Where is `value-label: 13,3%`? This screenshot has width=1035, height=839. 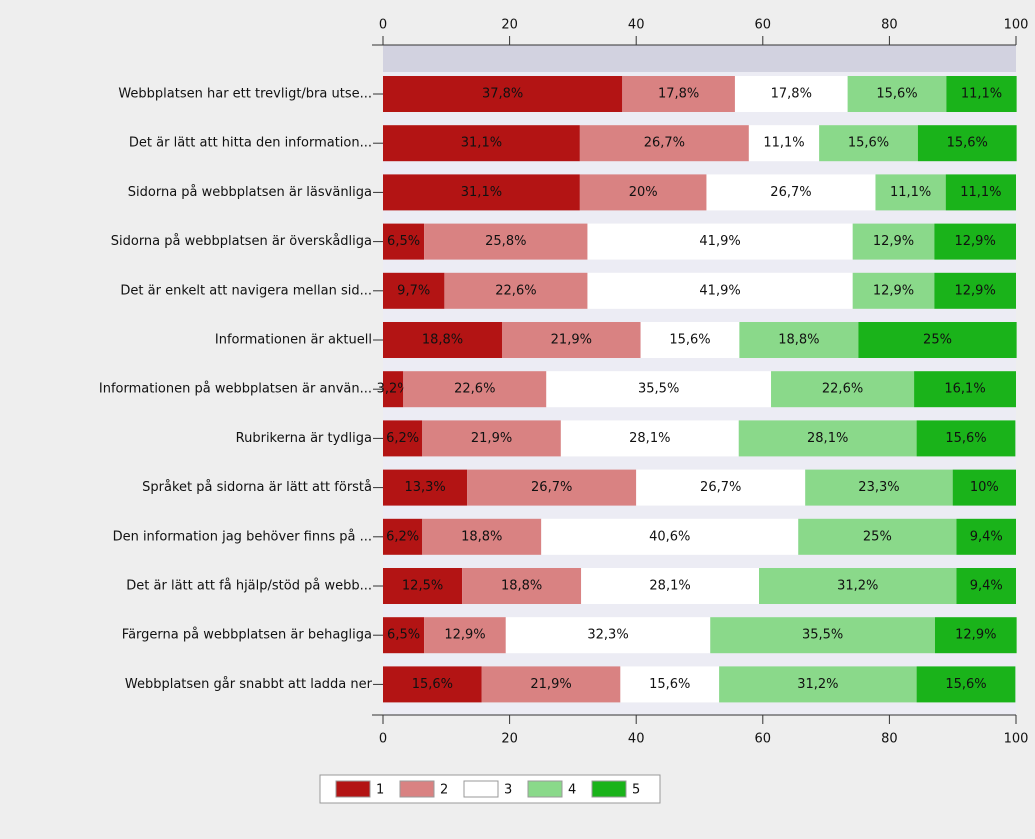
value-label: 13,3% is located at coordinates (424, 487).